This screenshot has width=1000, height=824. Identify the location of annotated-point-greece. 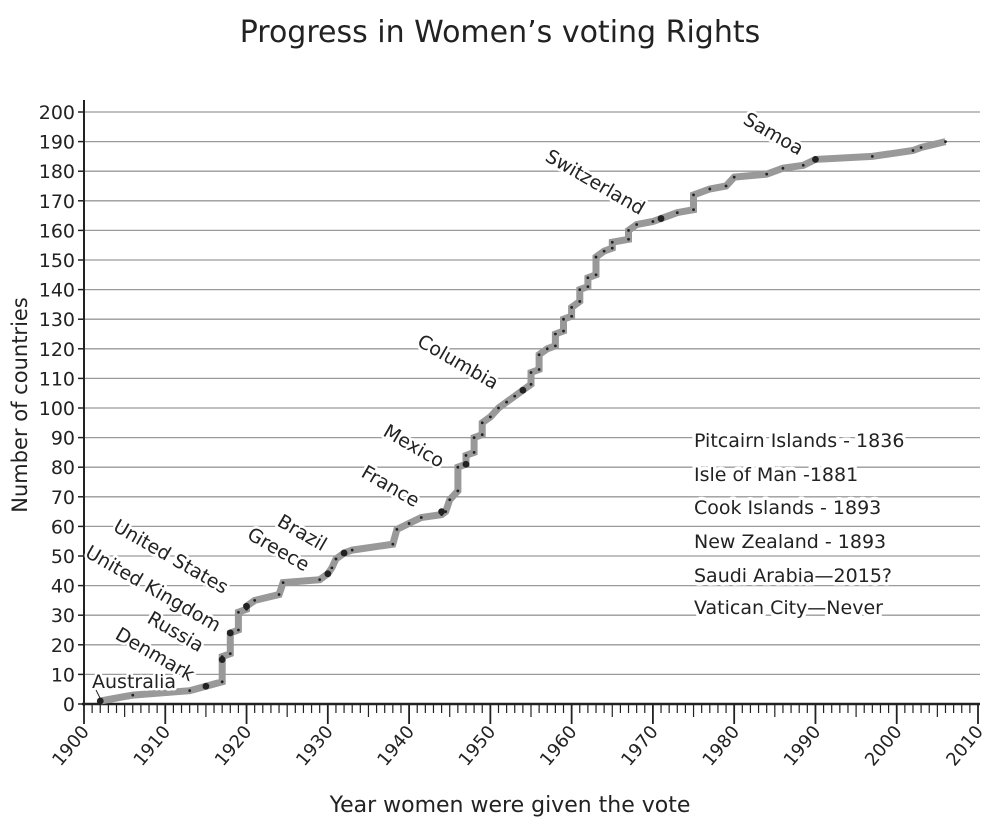
(328, 574).